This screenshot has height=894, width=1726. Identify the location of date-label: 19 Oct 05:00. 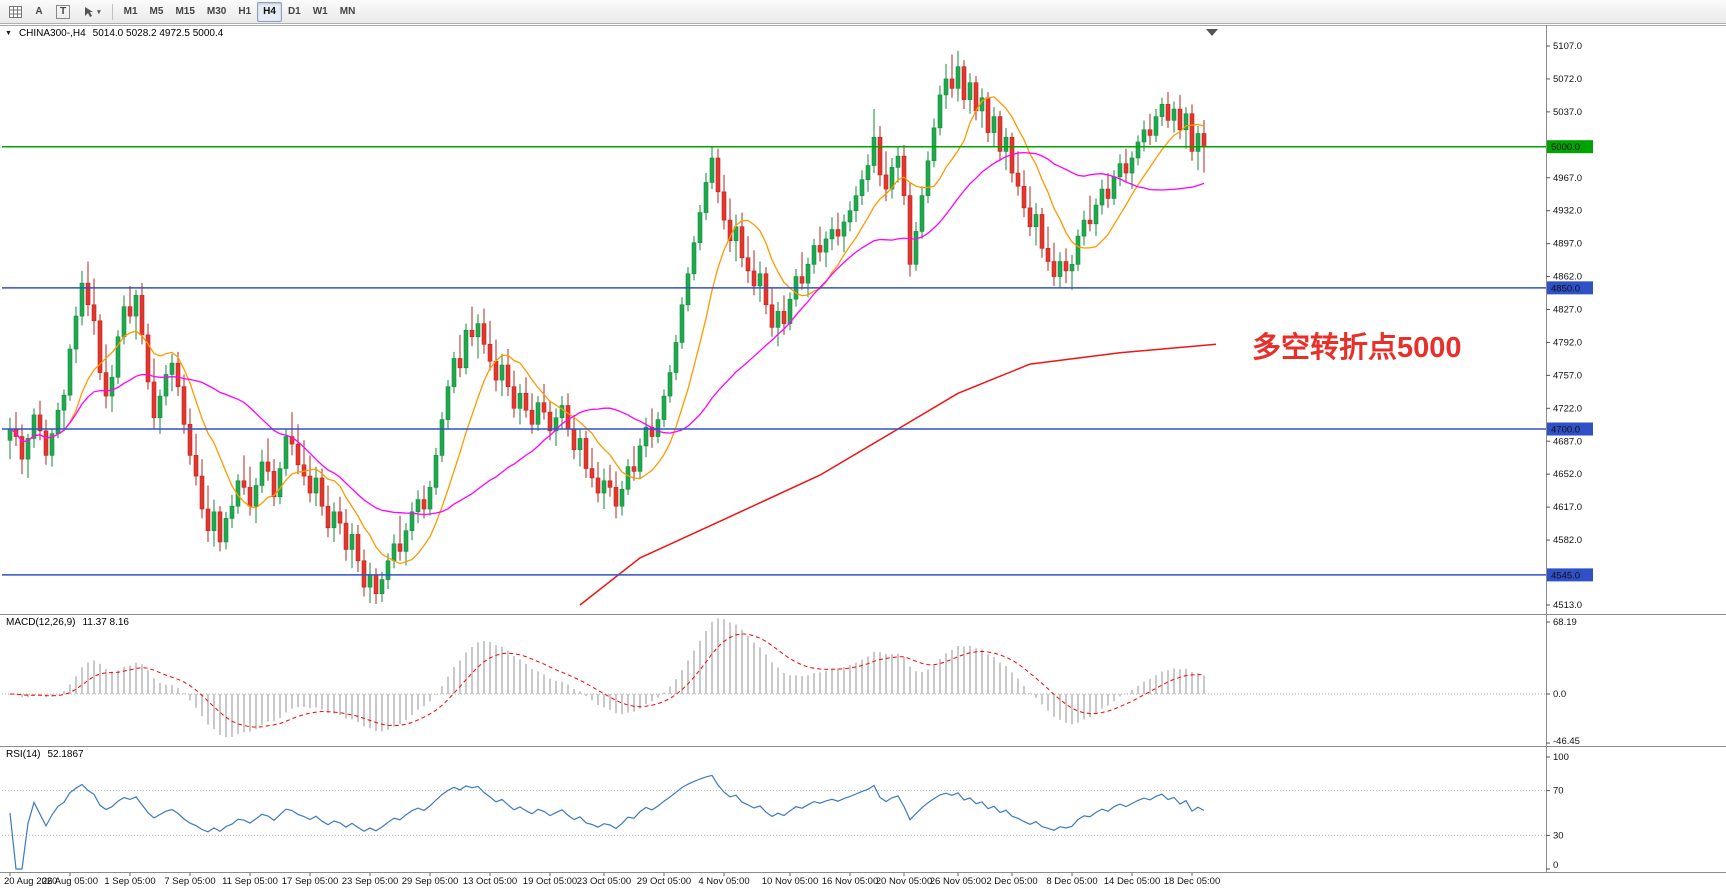
(550, 881).